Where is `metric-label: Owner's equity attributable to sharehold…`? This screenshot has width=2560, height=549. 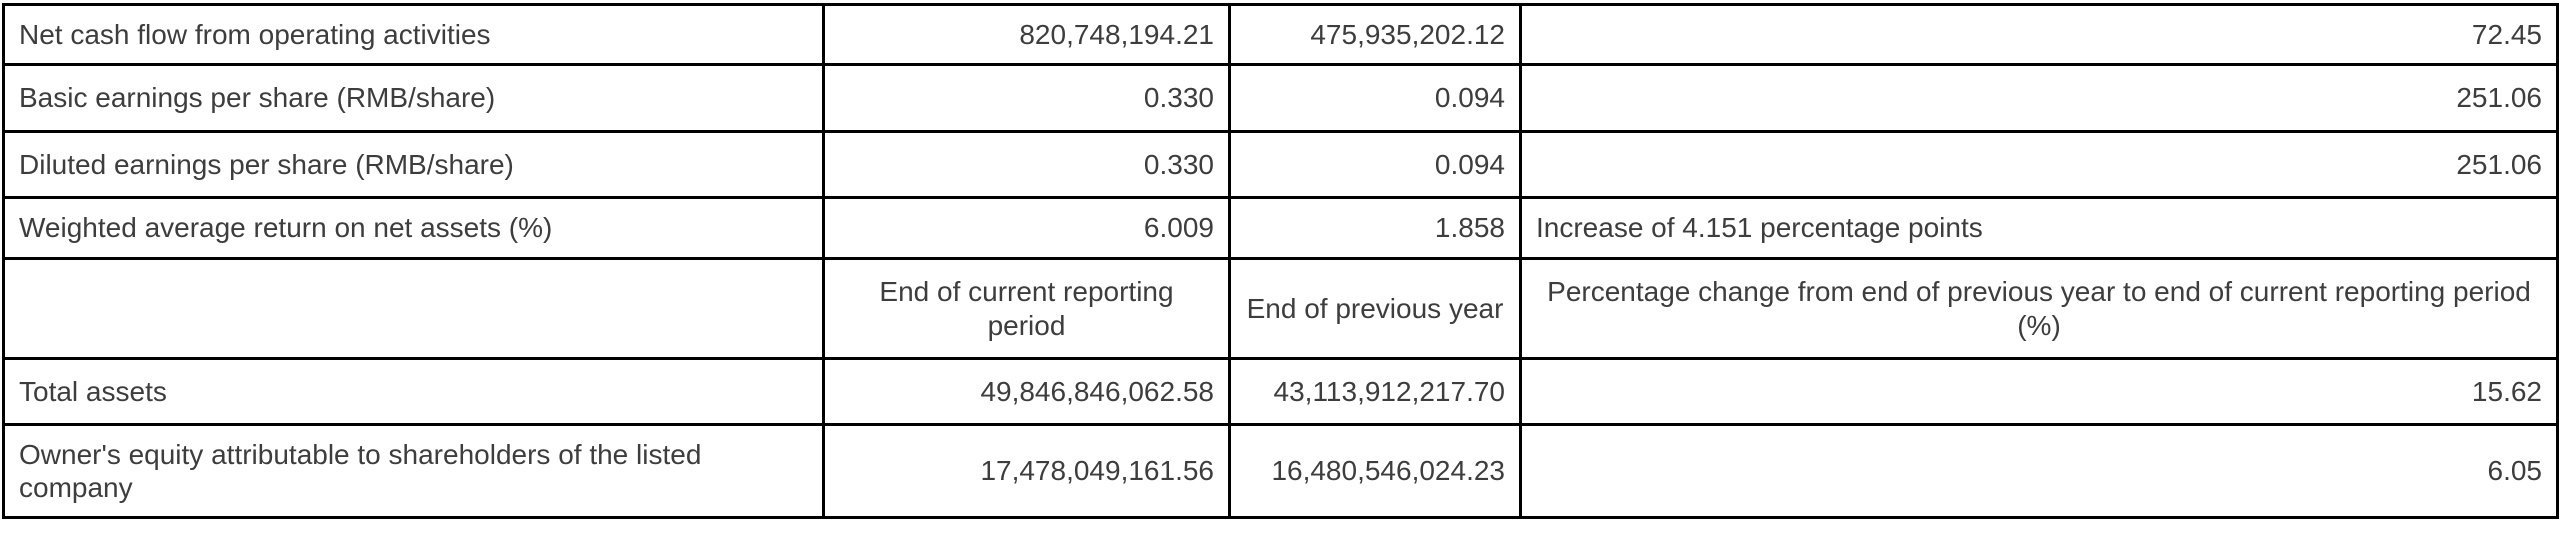
metric-label: Owner's equity attributable to sharehold… is located at coordinates (413, 471).